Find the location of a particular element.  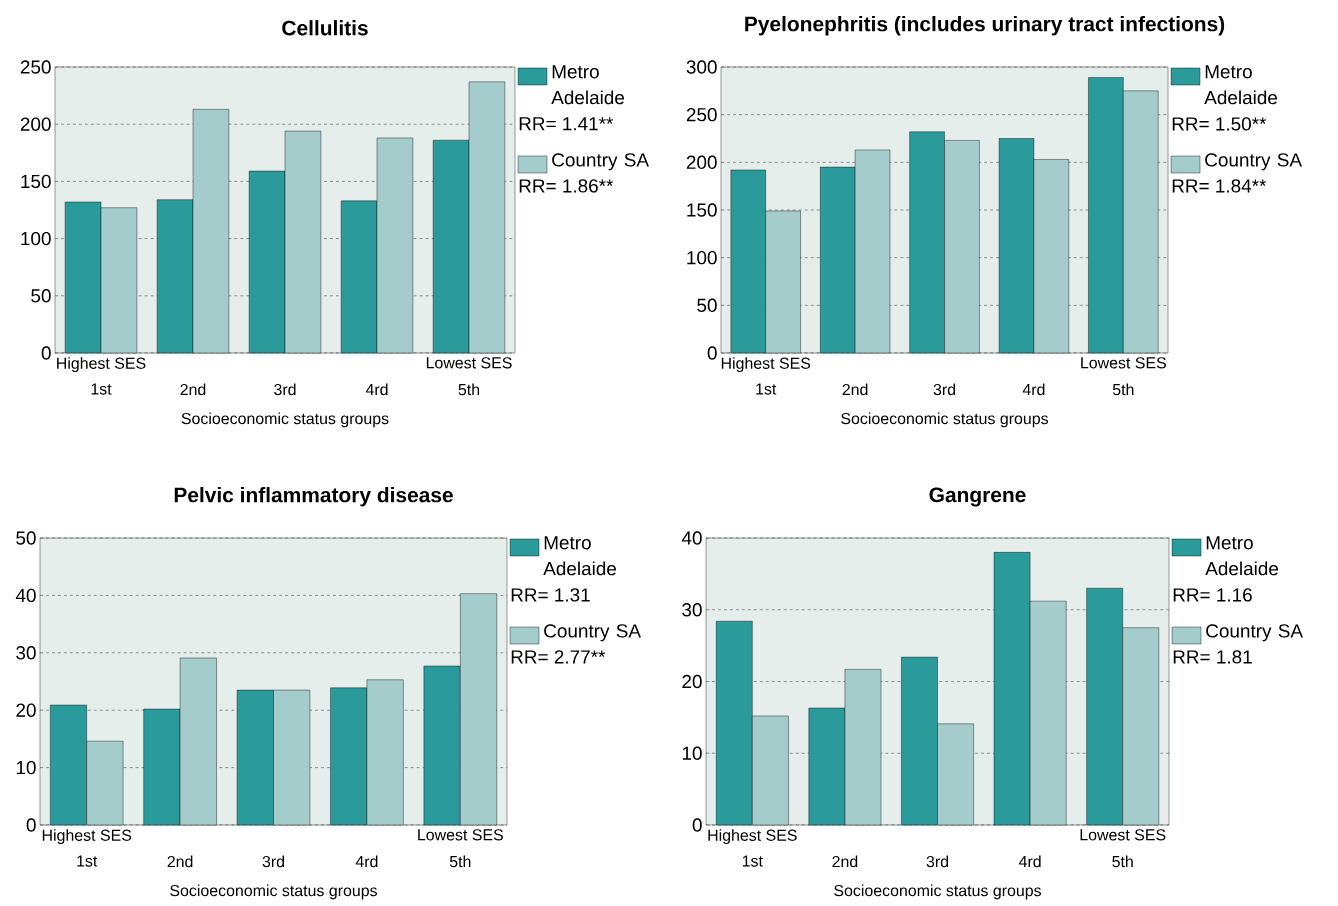

text: RR= 1.50** is located at coordinates (1219, 124).